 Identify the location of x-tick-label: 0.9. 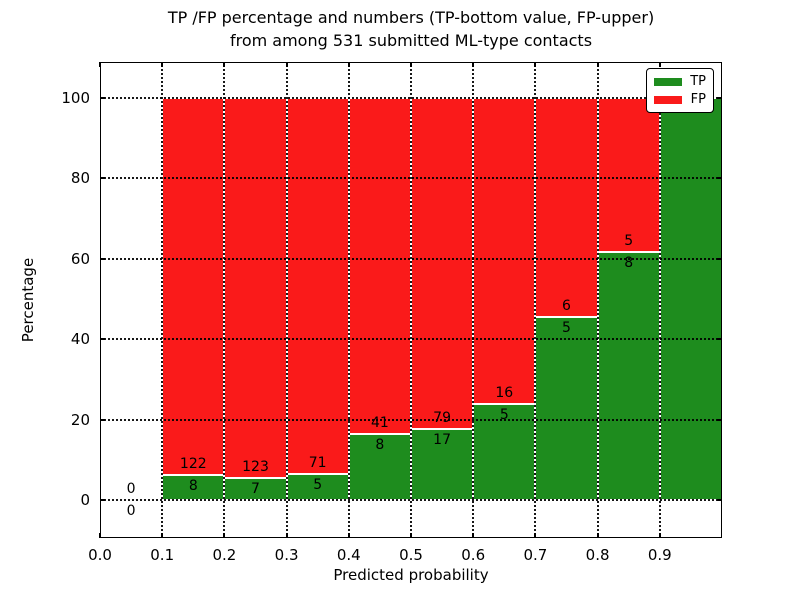
(659, 555).